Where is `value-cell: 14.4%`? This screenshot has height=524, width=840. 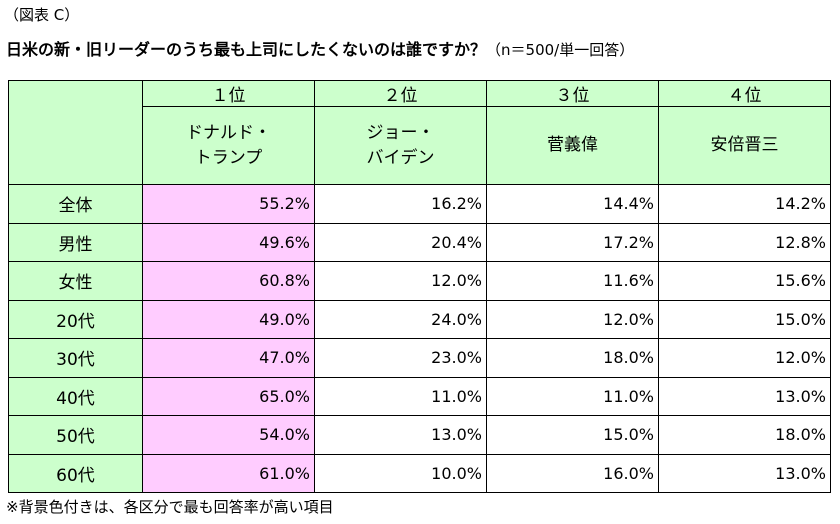
value-cell: 14.4% is located at coordinates (572, 204).